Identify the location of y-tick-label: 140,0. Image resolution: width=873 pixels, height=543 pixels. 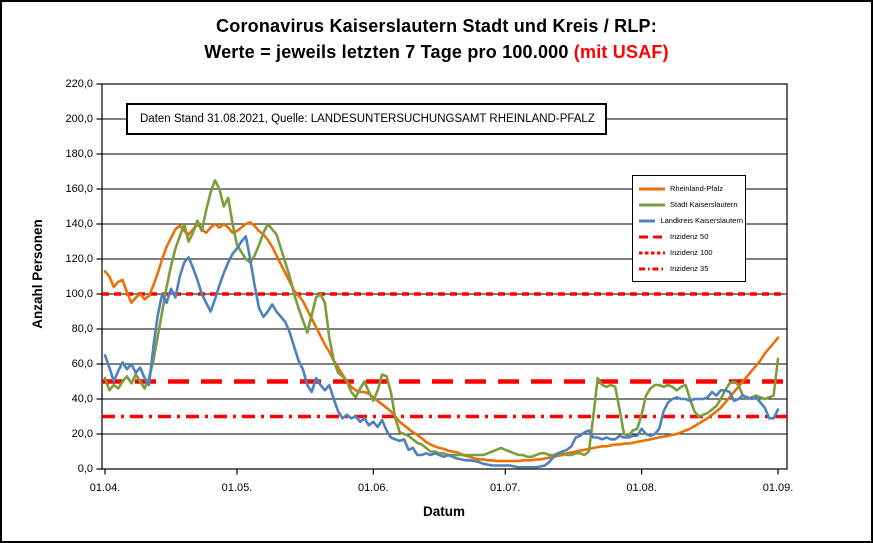
(79, 224).